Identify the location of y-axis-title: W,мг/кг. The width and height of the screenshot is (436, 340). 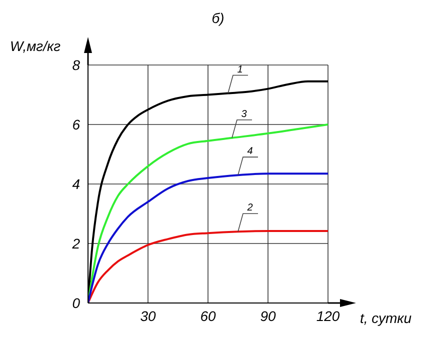
(35, 46).